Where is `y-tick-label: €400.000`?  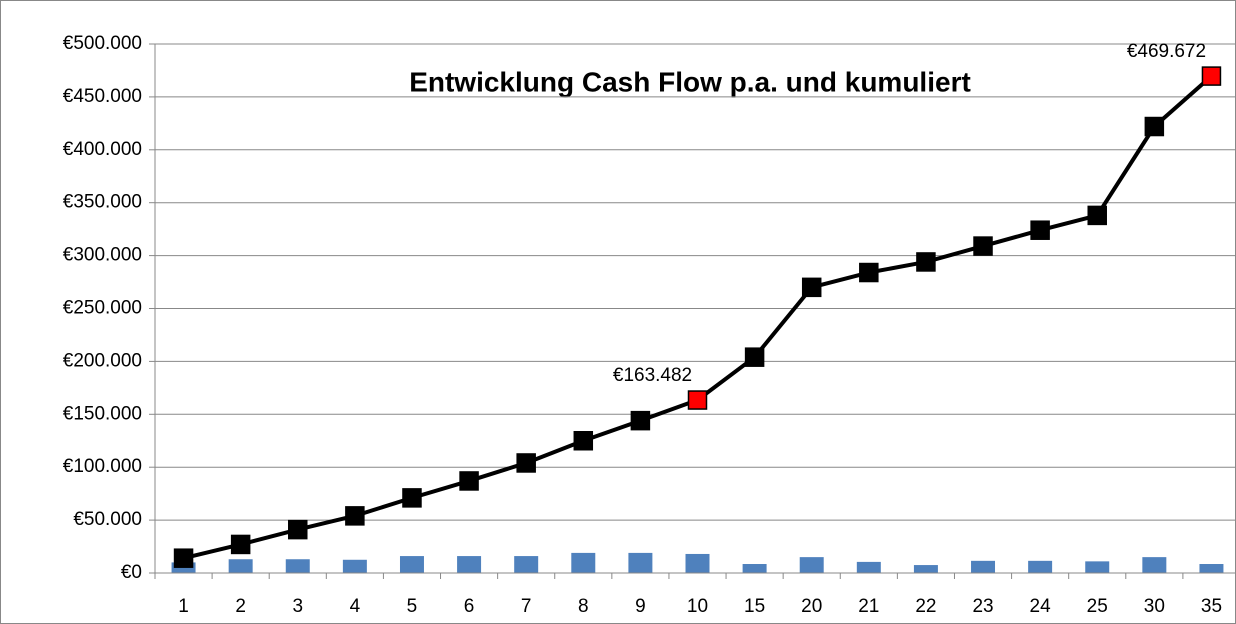
y-tick-label: €400.000 is located at coordinates (102, 149).